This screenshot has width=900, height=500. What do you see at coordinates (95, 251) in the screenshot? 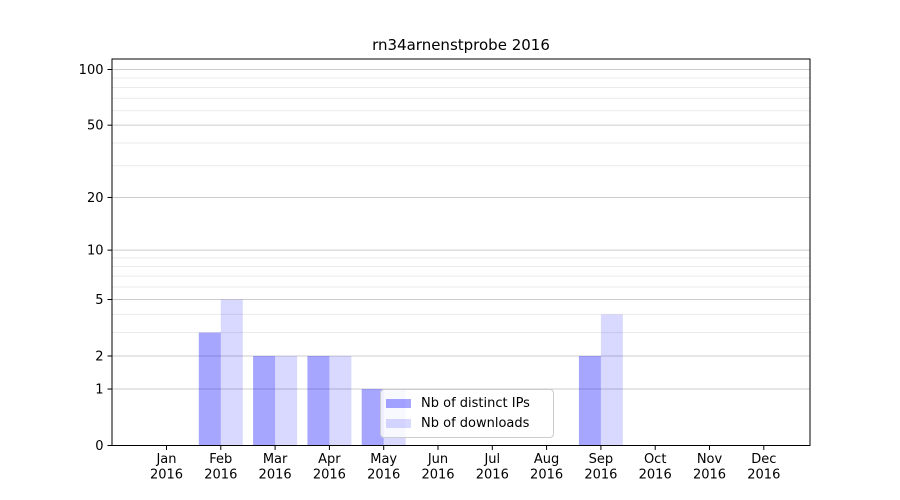
I see `y-tick-label-10: 10` at bounding box center [95, 251].